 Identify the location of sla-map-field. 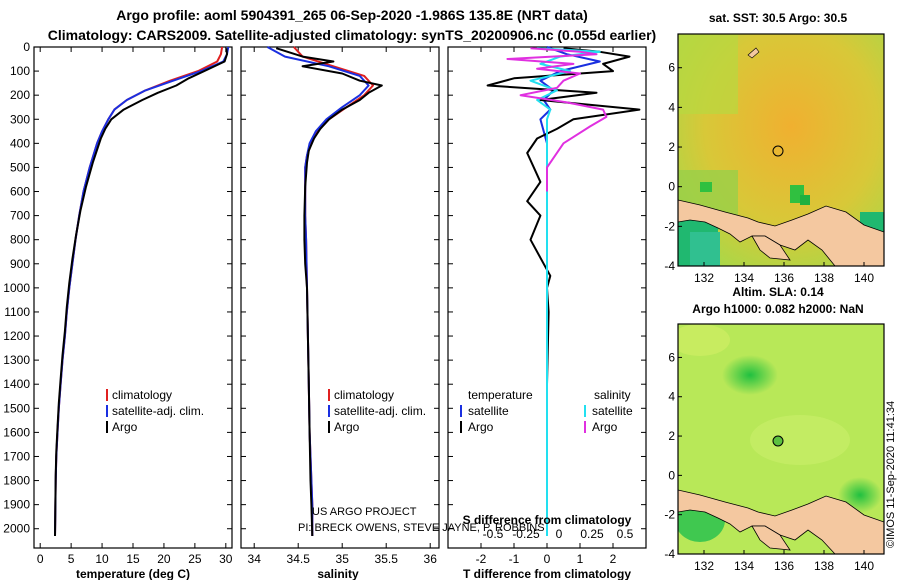
(781, 439).